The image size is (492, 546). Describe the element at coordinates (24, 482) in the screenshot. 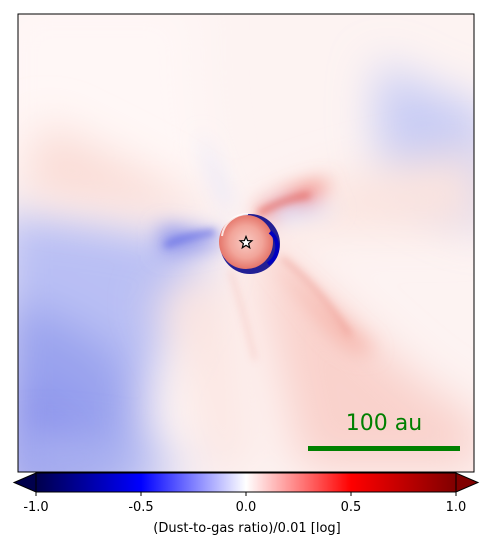

I see `colorbar-extend-low` at that location.